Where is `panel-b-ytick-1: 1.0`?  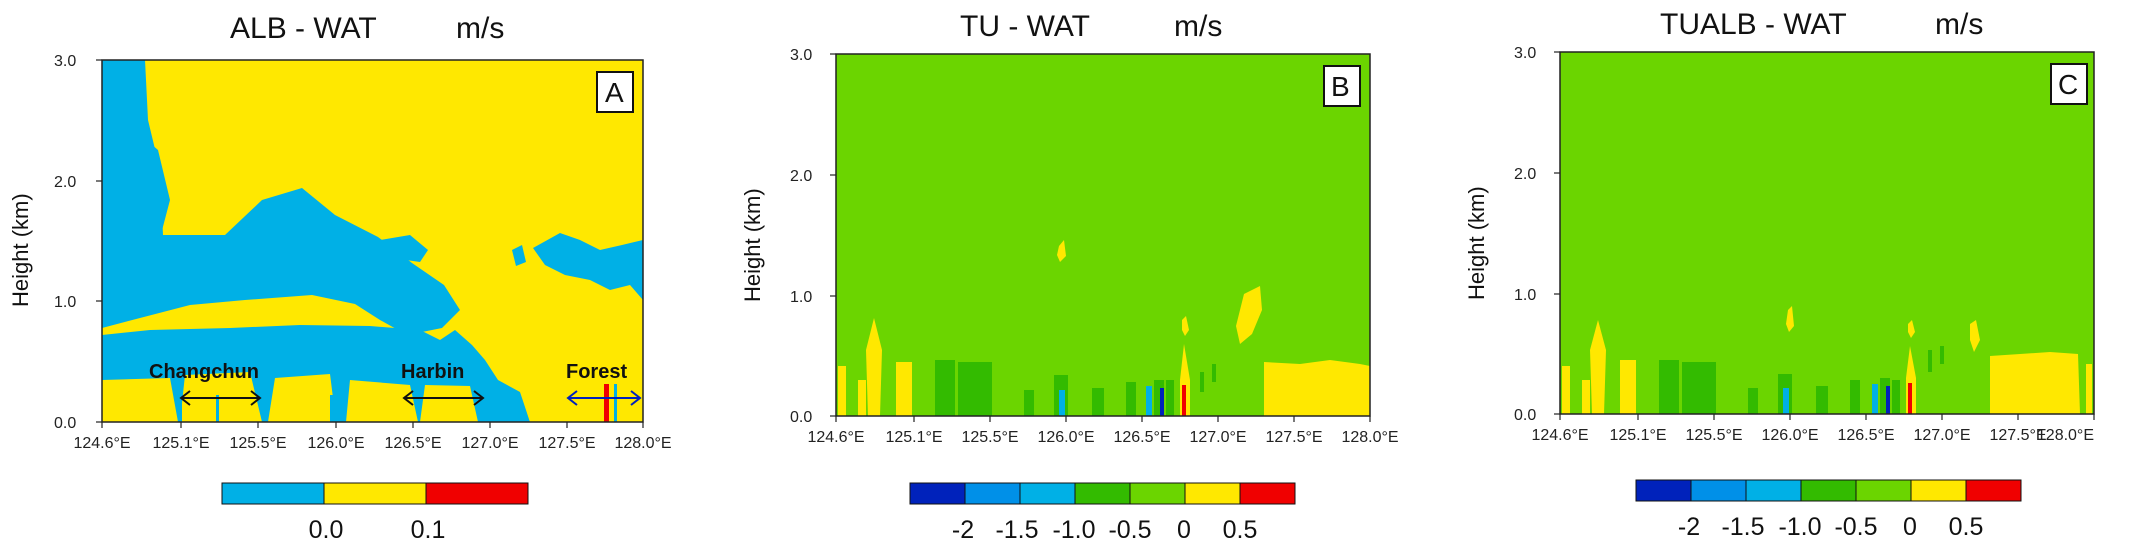
panel-b-ytick-1: 1.0 is located at coordinates (801, 297).